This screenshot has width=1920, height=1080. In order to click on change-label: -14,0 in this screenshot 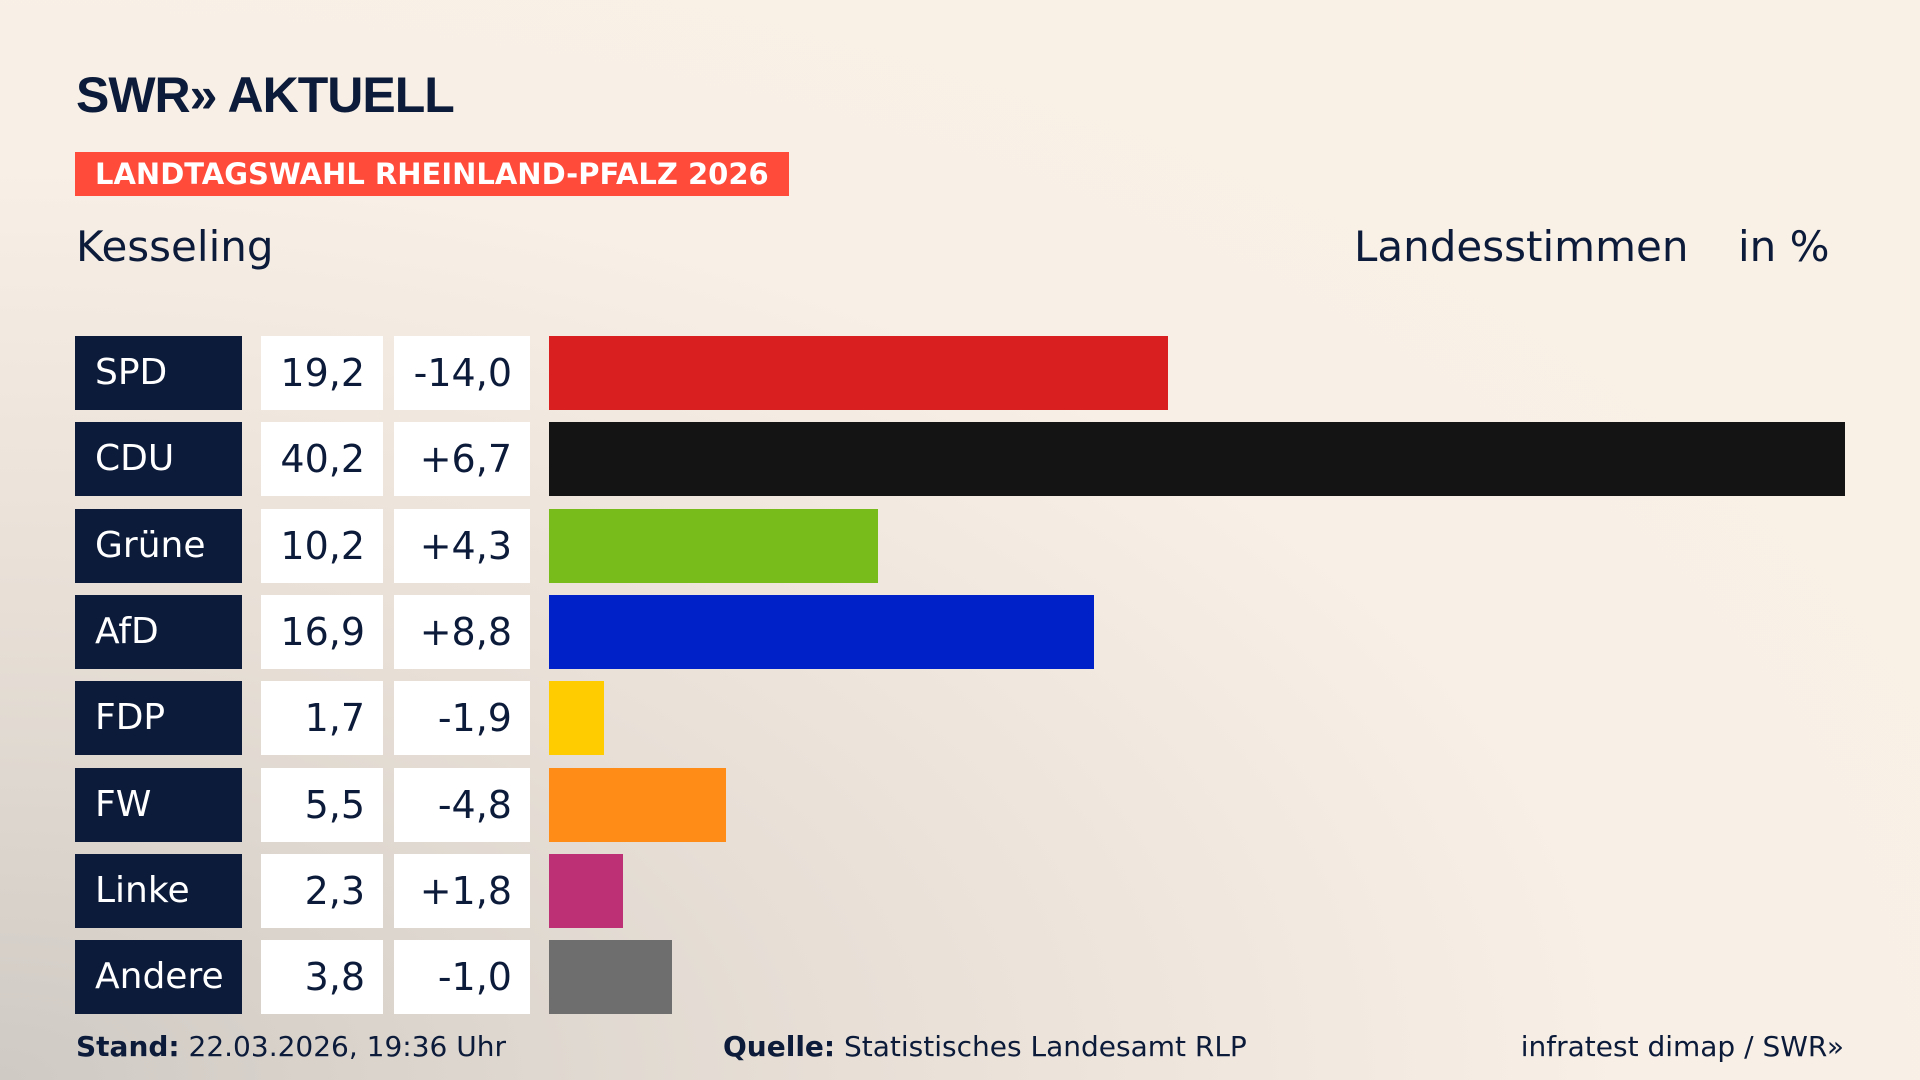, I will do `click(462, 373)`.